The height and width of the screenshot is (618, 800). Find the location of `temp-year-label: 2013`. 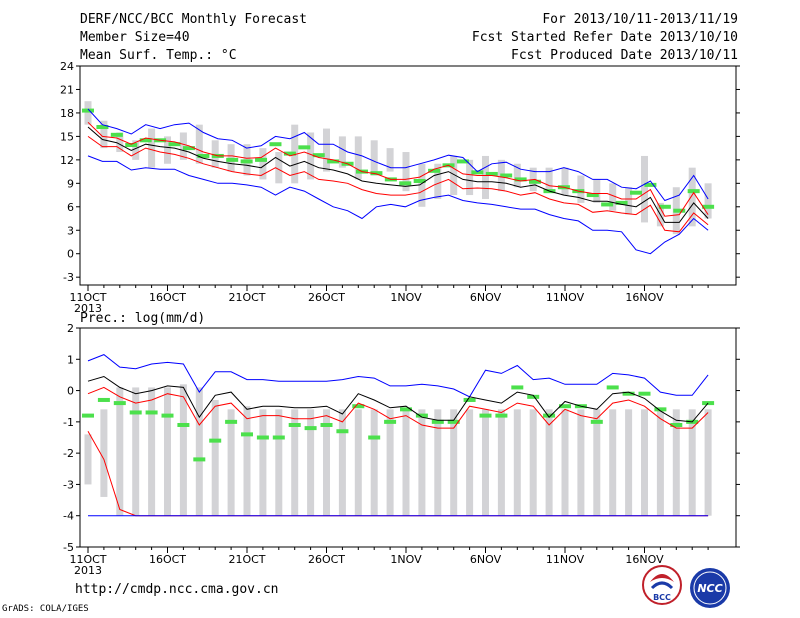

temp-year-label: 2013 is located at coordinates (88, 308).